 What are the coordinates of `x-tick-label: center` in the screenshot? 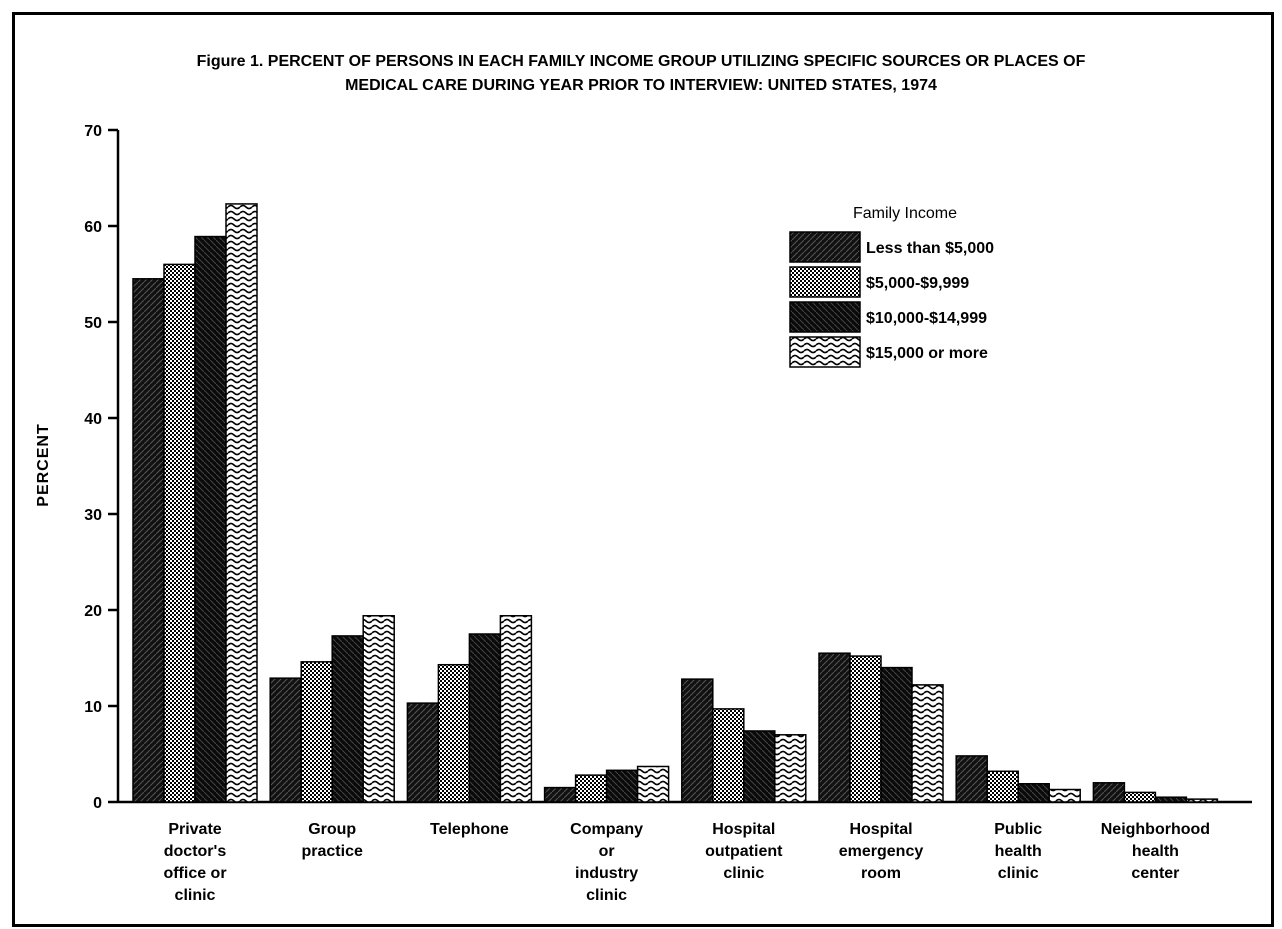 It's located at (1155, 873).